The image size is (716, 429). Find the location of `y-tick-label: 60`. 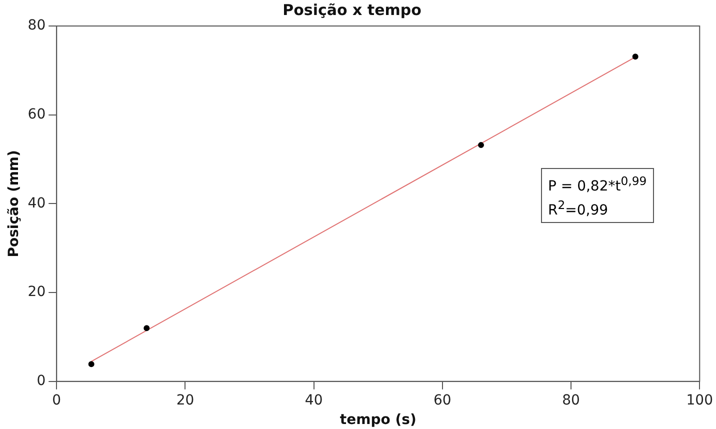

y-tick-label: 60 is located at coordinates (37, 114).